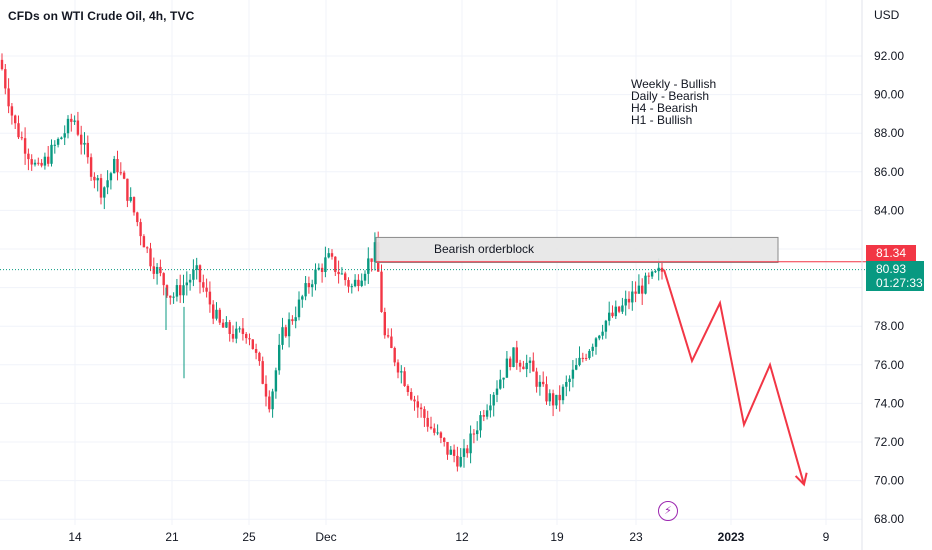 Image resolution: width=932 pixels, height=550 pixels. What do you see at coordinates (887, 15) in the screenshot?
I see `y-axis-unit: USD` at bounding box center [887, 15].